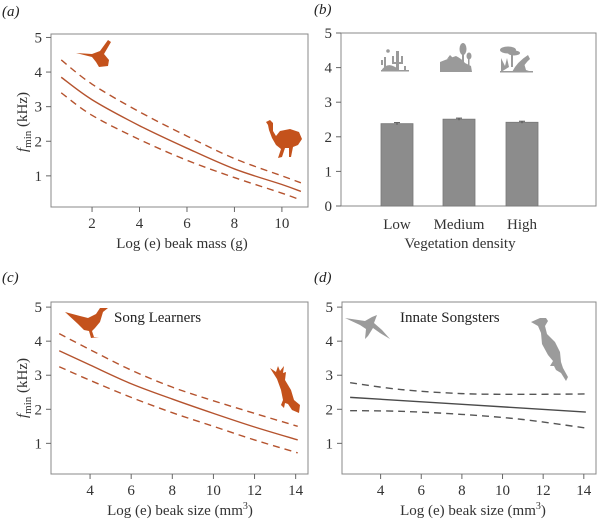  What do you see at coordinates (323, 278) in the screenshot?
I see `panel-label-d: (d)` at bounding box center [323, 278].